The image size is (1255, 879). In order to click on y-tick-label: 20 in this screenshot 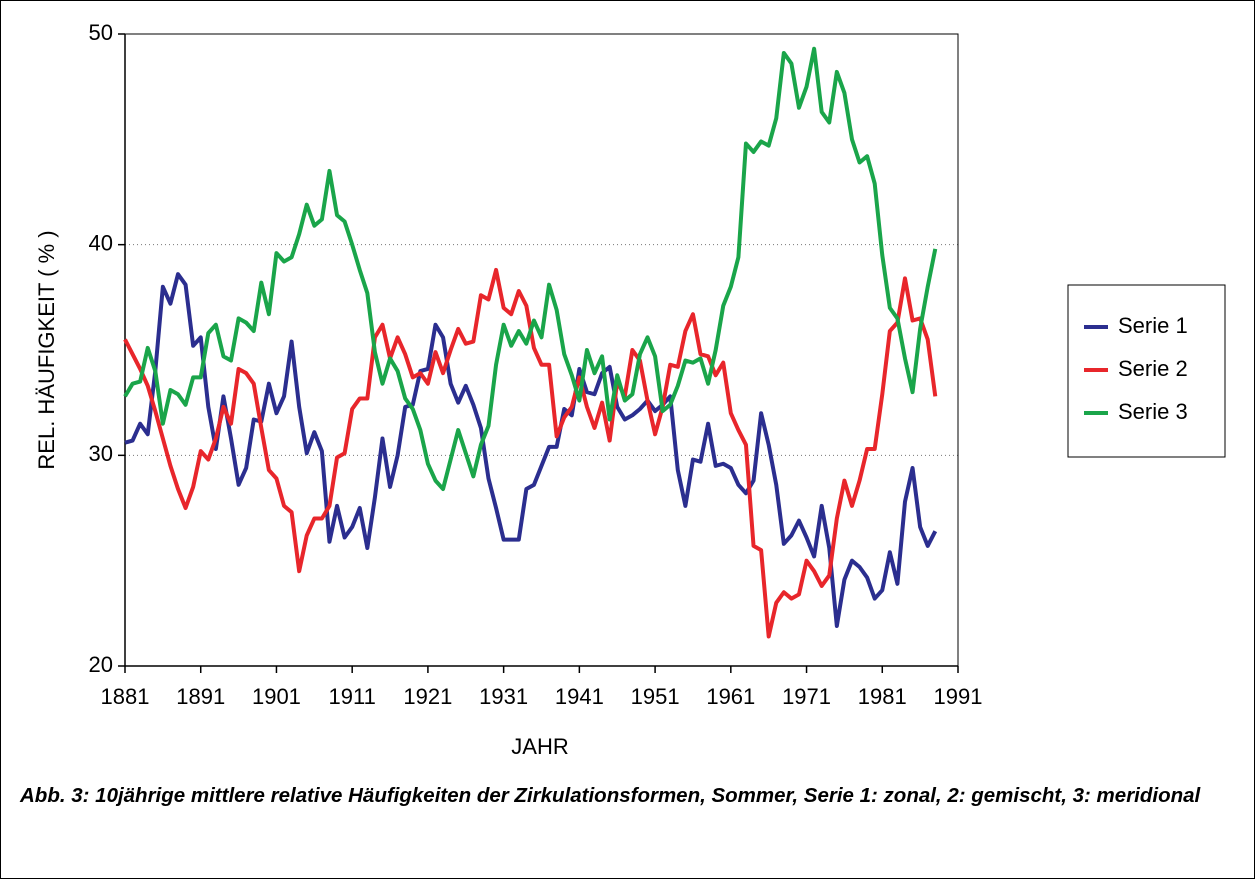, I will do `click(101, 664)`.